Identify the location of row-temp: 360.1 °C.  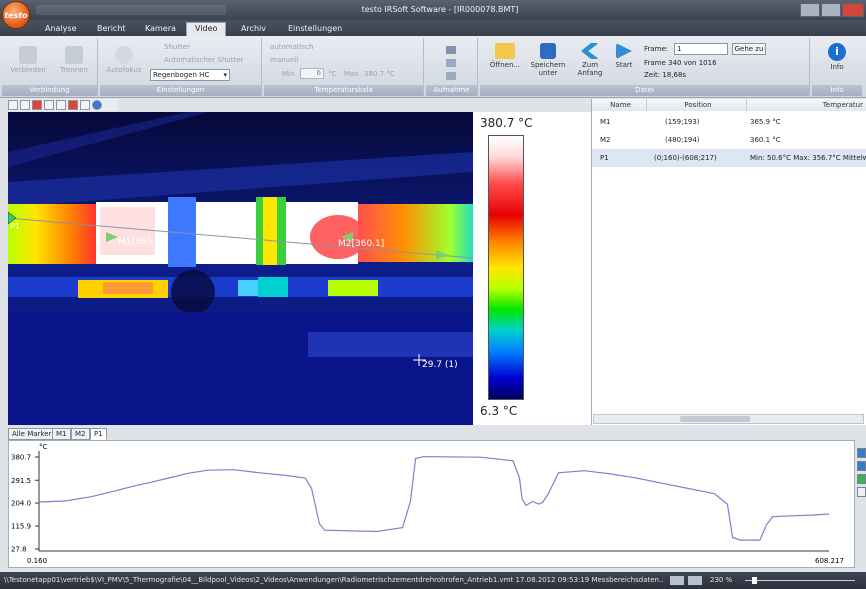
(765, 140).